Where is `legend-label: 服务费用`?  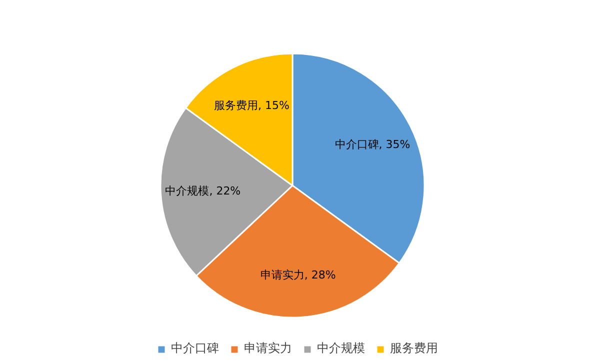 legend-label: 服务费用 is located at coordinates (414, 348).